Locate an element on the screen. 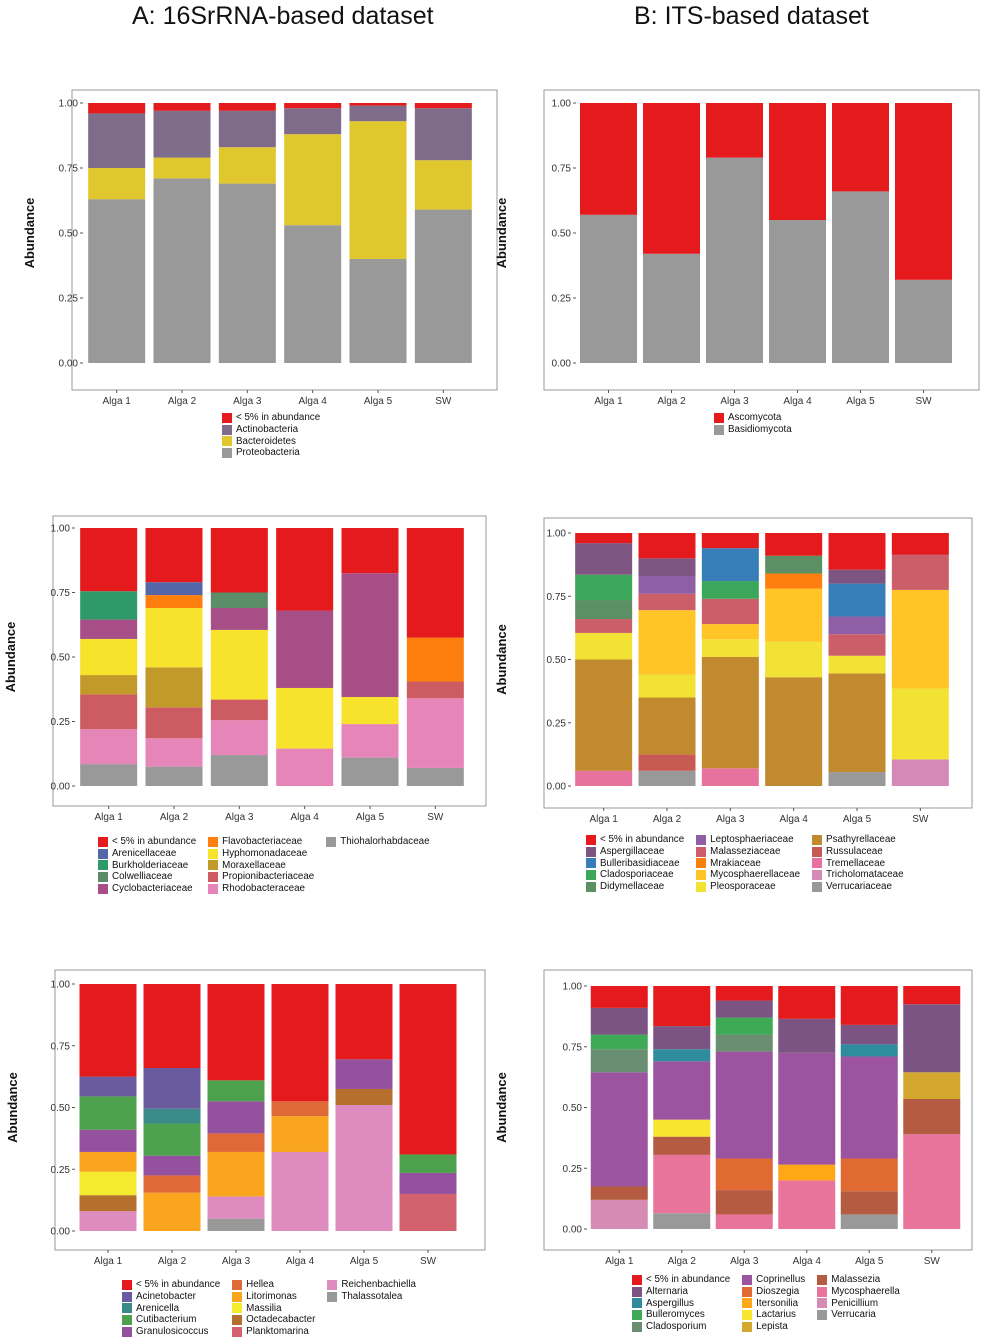  bar-segment-cutibacterium is located at coordinates (428, 1163).